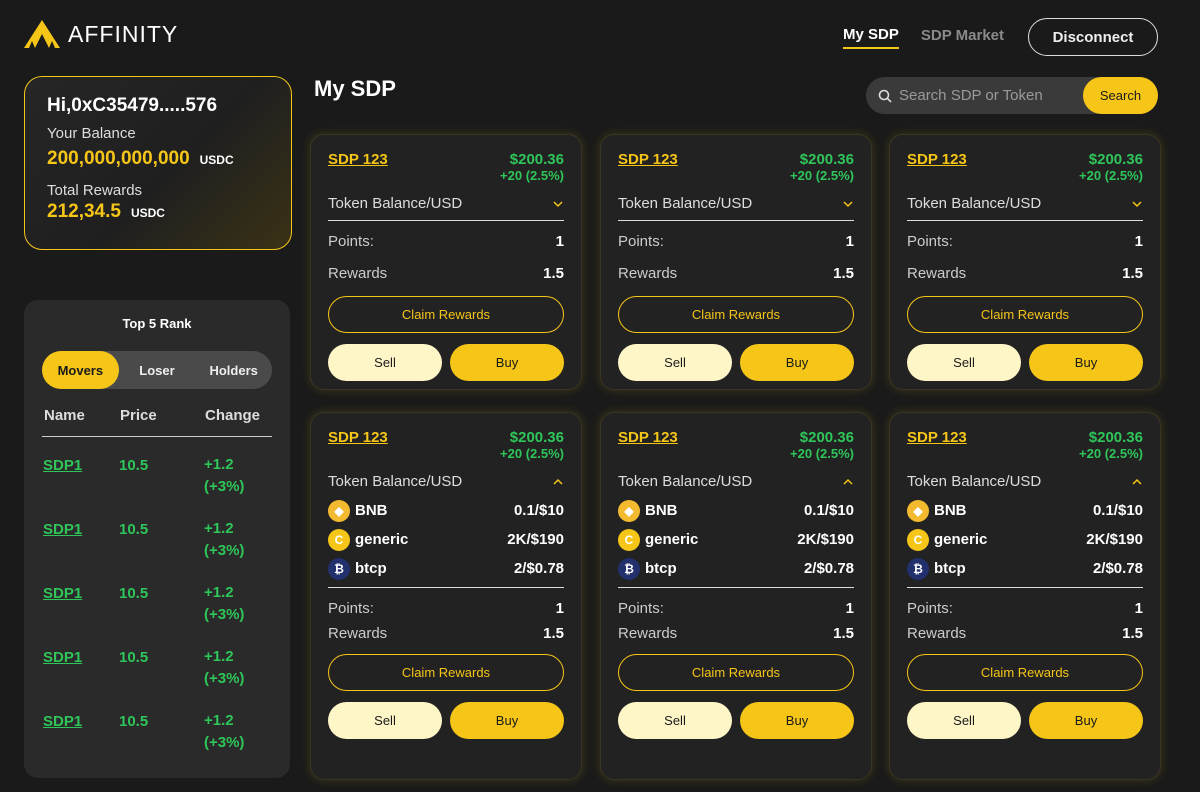 Image resolution: width=1200 pixels, height=792 pixels. What do you see at coordinates (446, 633) in the screenshot?
I see `rewards-row: Rewards 1.5` at bounding box center [446, 633].